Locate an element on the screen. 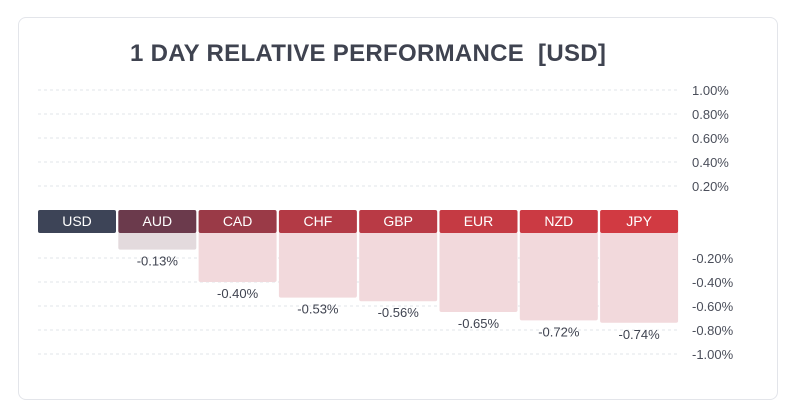  y-tick-label: 0.20% is located at coordinates (710, 186).